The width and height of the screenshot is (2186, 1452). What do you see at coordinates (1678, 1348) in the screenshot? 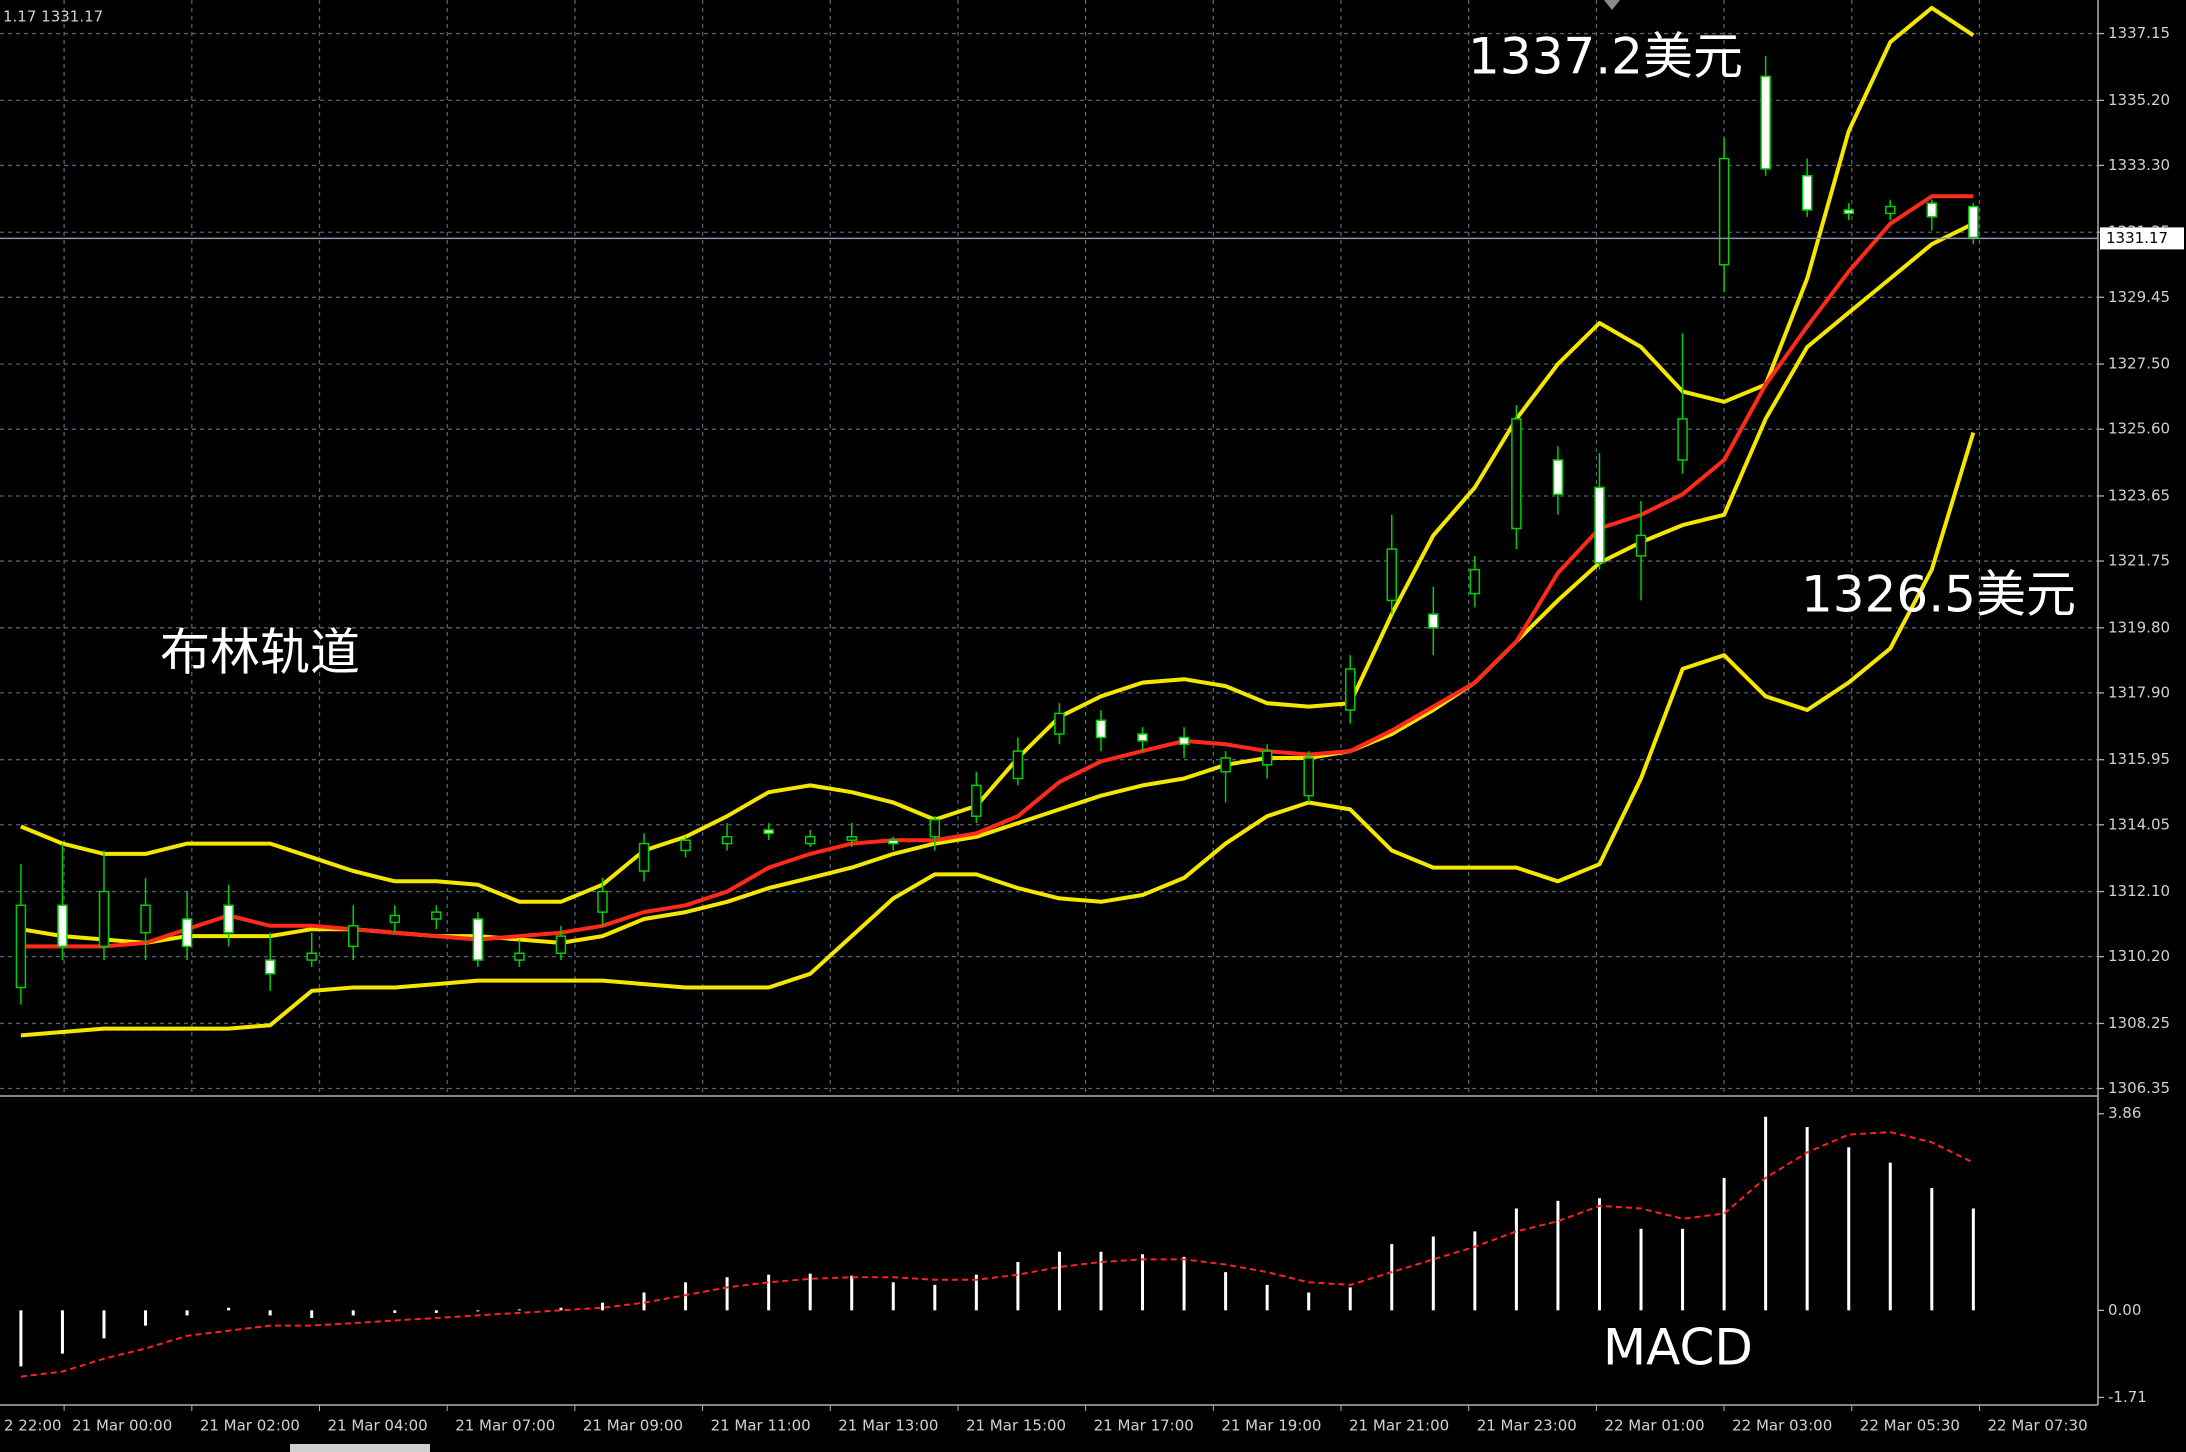
I see `macd-label: MACD` at bounding box center [1678, 1348].